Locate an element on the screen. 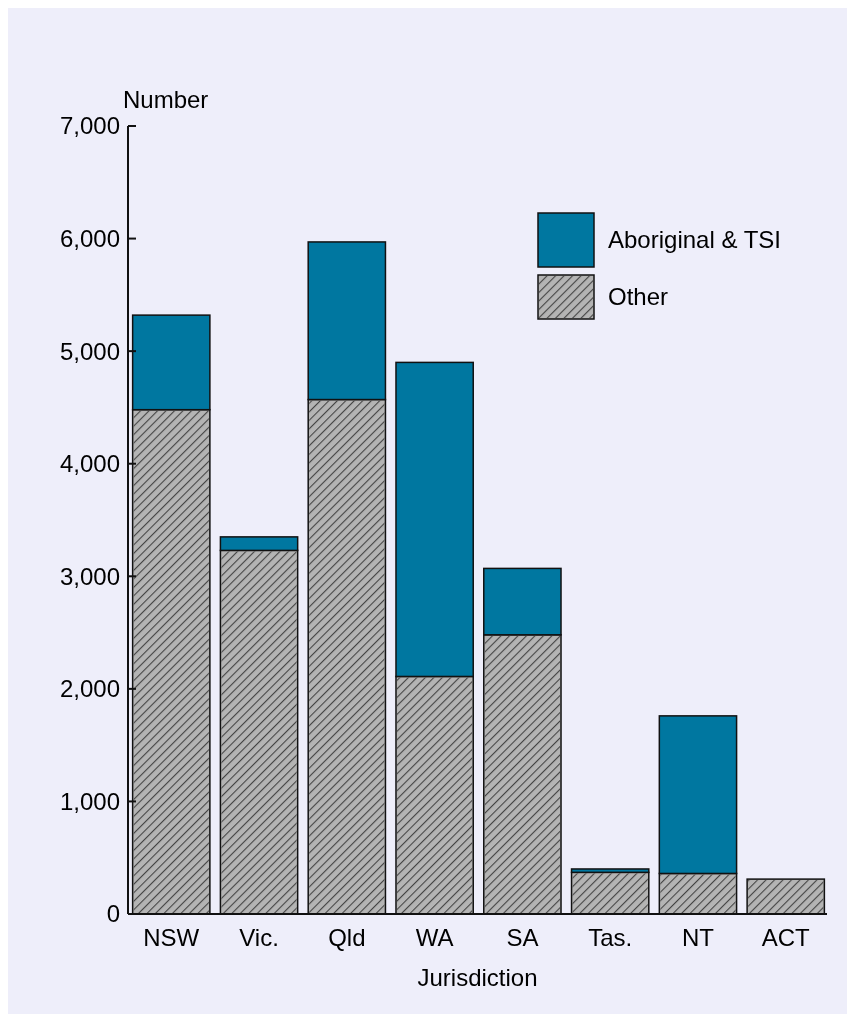 The width and height of the screenshot is (847, 1014). y-tick-label: 7,000 is located at coordinates (89, 126).